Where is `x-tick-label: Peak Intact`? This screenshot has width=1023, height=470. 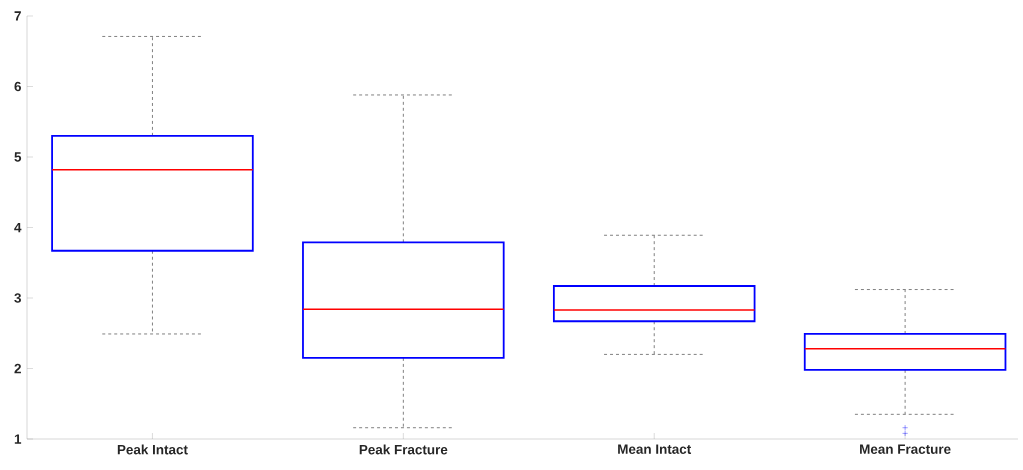 x-tick-label: Peak Intact is located at coordinates (152, 449).